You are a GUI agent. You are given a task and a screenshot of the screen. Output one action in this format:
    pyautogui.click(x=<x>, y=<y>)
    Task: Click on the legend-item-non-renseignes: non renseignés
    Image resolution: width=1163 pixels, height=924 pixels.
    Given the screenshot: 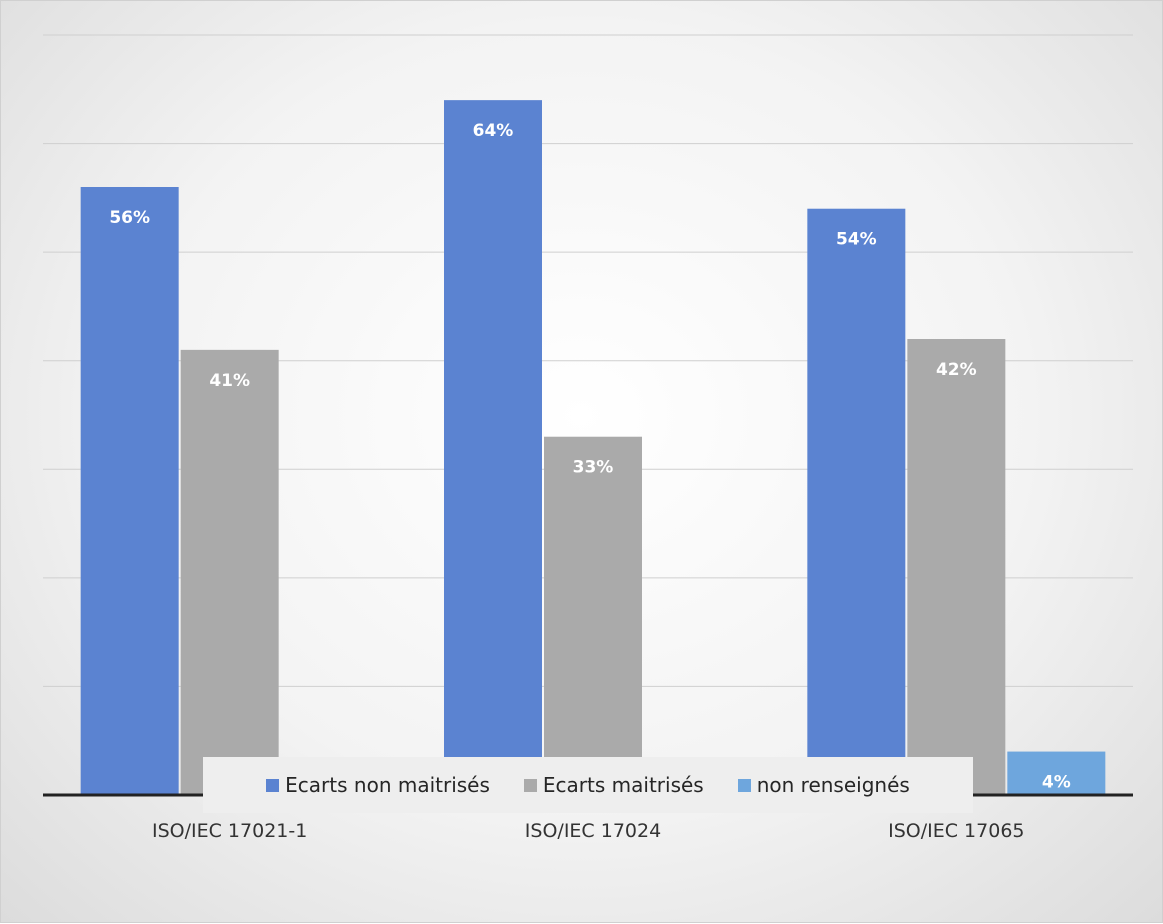 What is the action you would take?
    pyautogui.click(x=824, y=785)
    